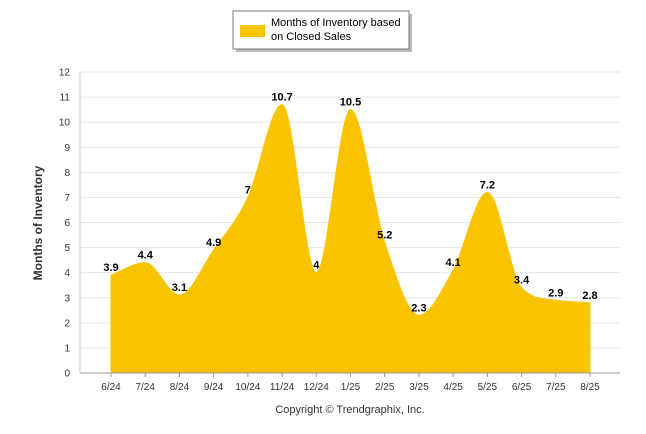 This screenshot has height=434, width=646. Describe the element at coordinates (282, 387) in the screenshot. I see `x-tick-label: 11/24` at that location.